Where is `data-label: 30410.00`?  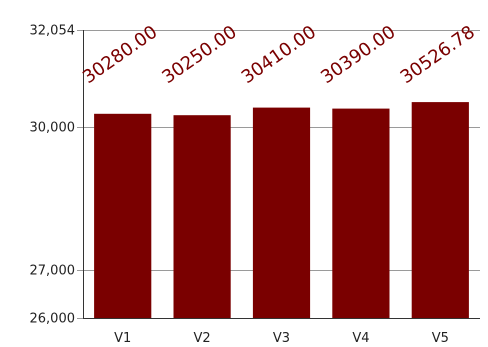
data-label: 30410.00 is located at coordinates (279, 55).